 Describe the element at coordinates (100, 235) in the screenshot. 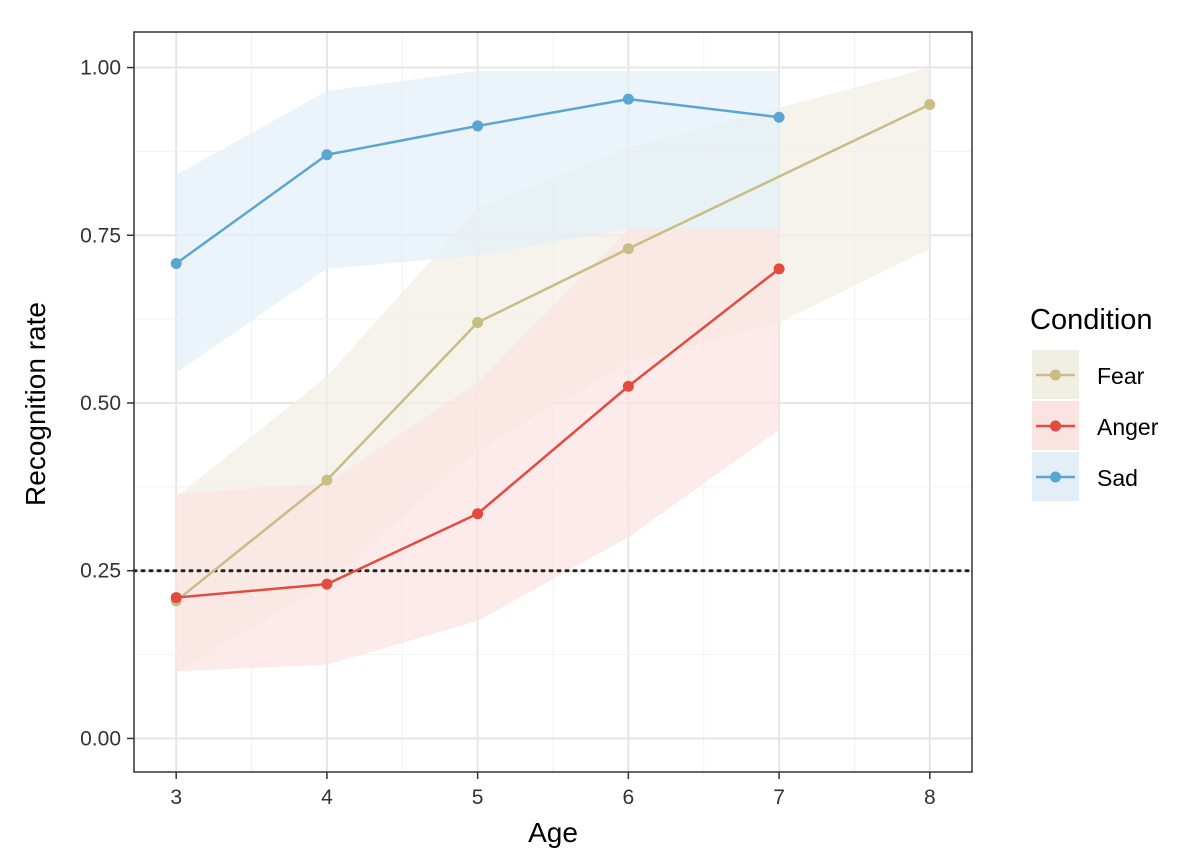

I see `y-tick-label: 0.75` at that location.